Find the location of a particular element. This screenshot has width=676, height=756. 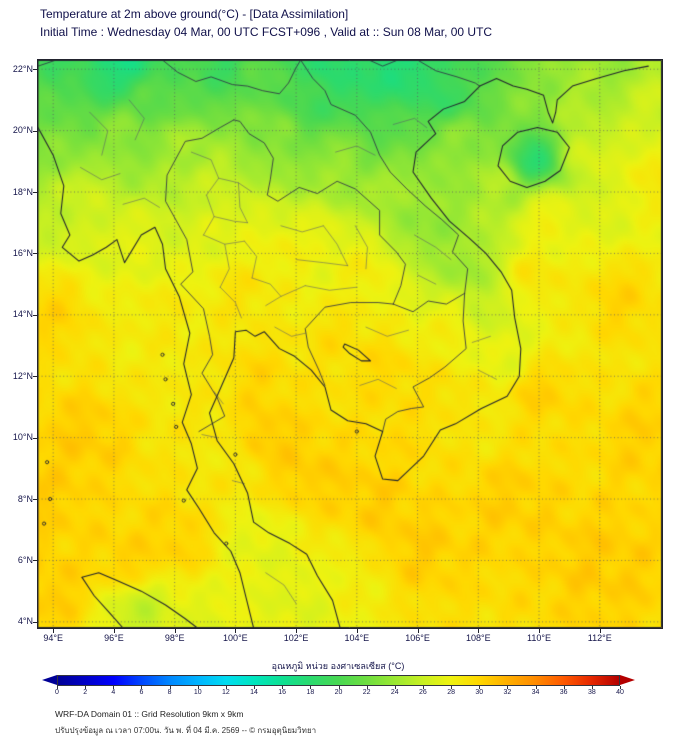

colorbar-tick-label: 24 is located at coordinates (394, 692).